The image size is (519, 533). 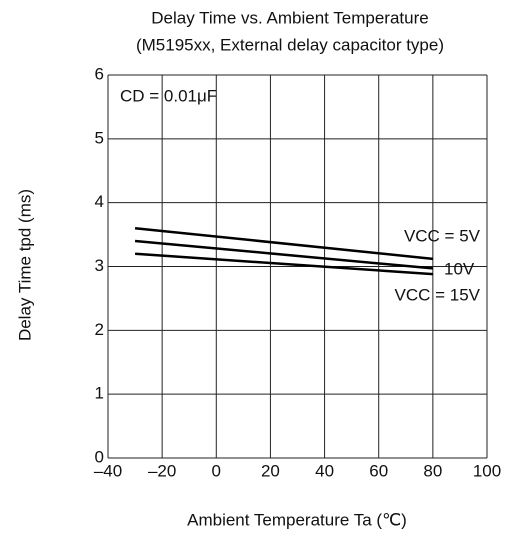 What do you see at coordinates (99, 329) in the screenshot?
I see `y-tick-label: 2` at bounding box center [99, 329].